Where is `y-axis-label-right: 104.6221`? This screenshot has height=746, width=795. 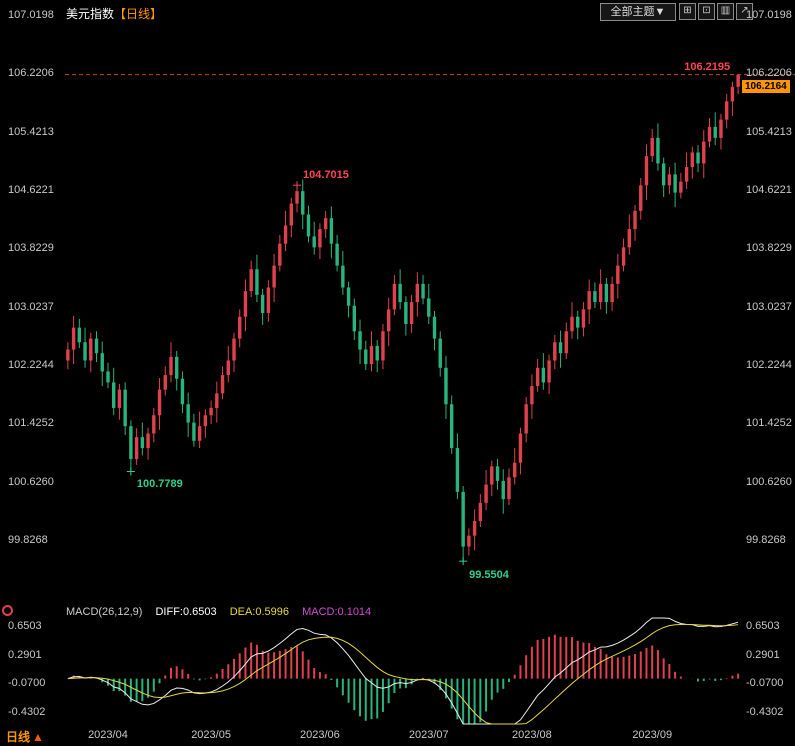 y-axis-label-right: 104.6221 is located at coordinates (769, 190).